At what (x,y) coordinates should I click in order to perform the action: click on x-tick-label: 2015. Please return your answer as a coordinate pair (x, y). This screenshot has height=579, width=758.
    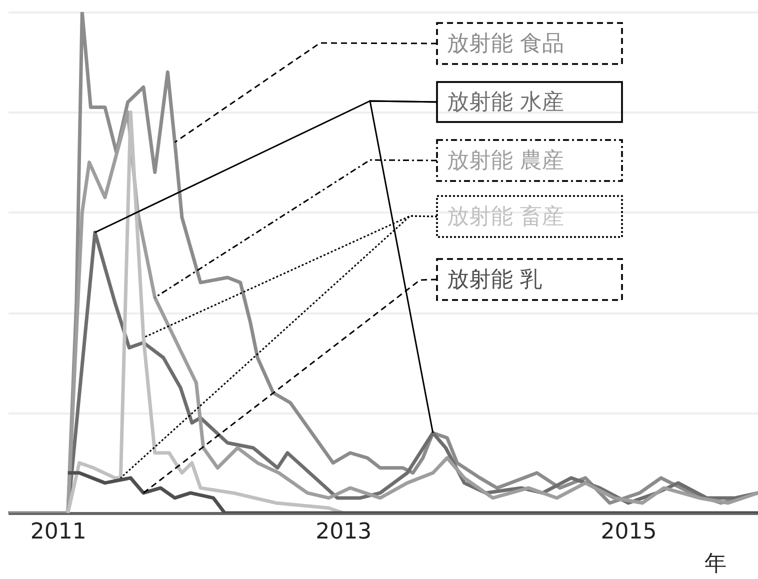
    Looking at the image, I should click on (628, 532).